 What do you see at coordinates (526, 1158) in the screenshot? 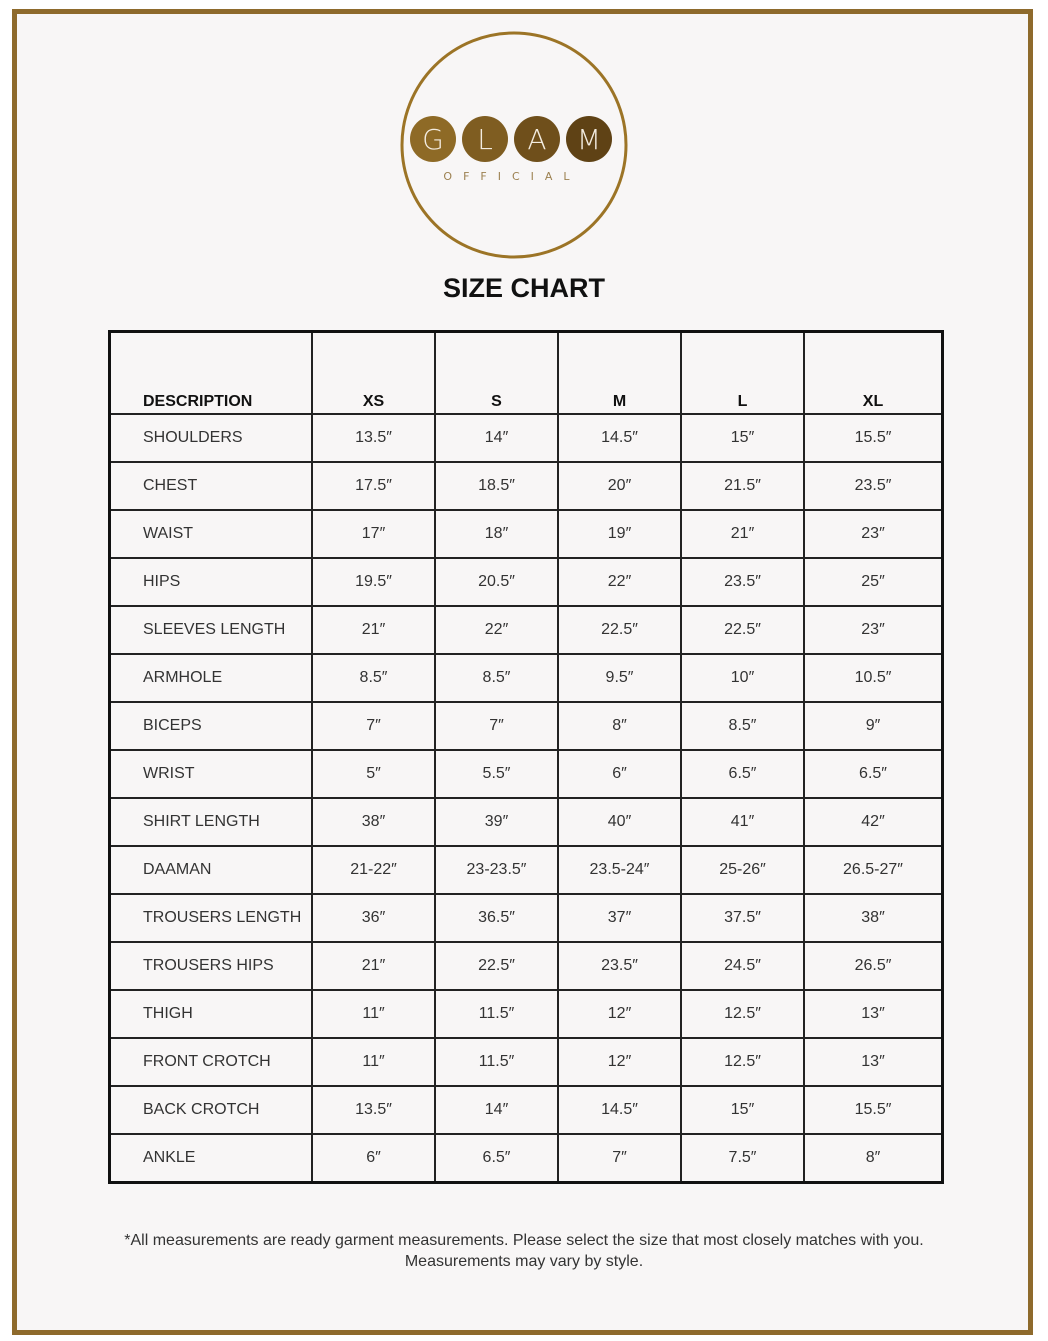
I see `table-row: ANKLE 6″ 6.5″ 7″ 7.5″ 8″` at bounding box center [526, 1158].